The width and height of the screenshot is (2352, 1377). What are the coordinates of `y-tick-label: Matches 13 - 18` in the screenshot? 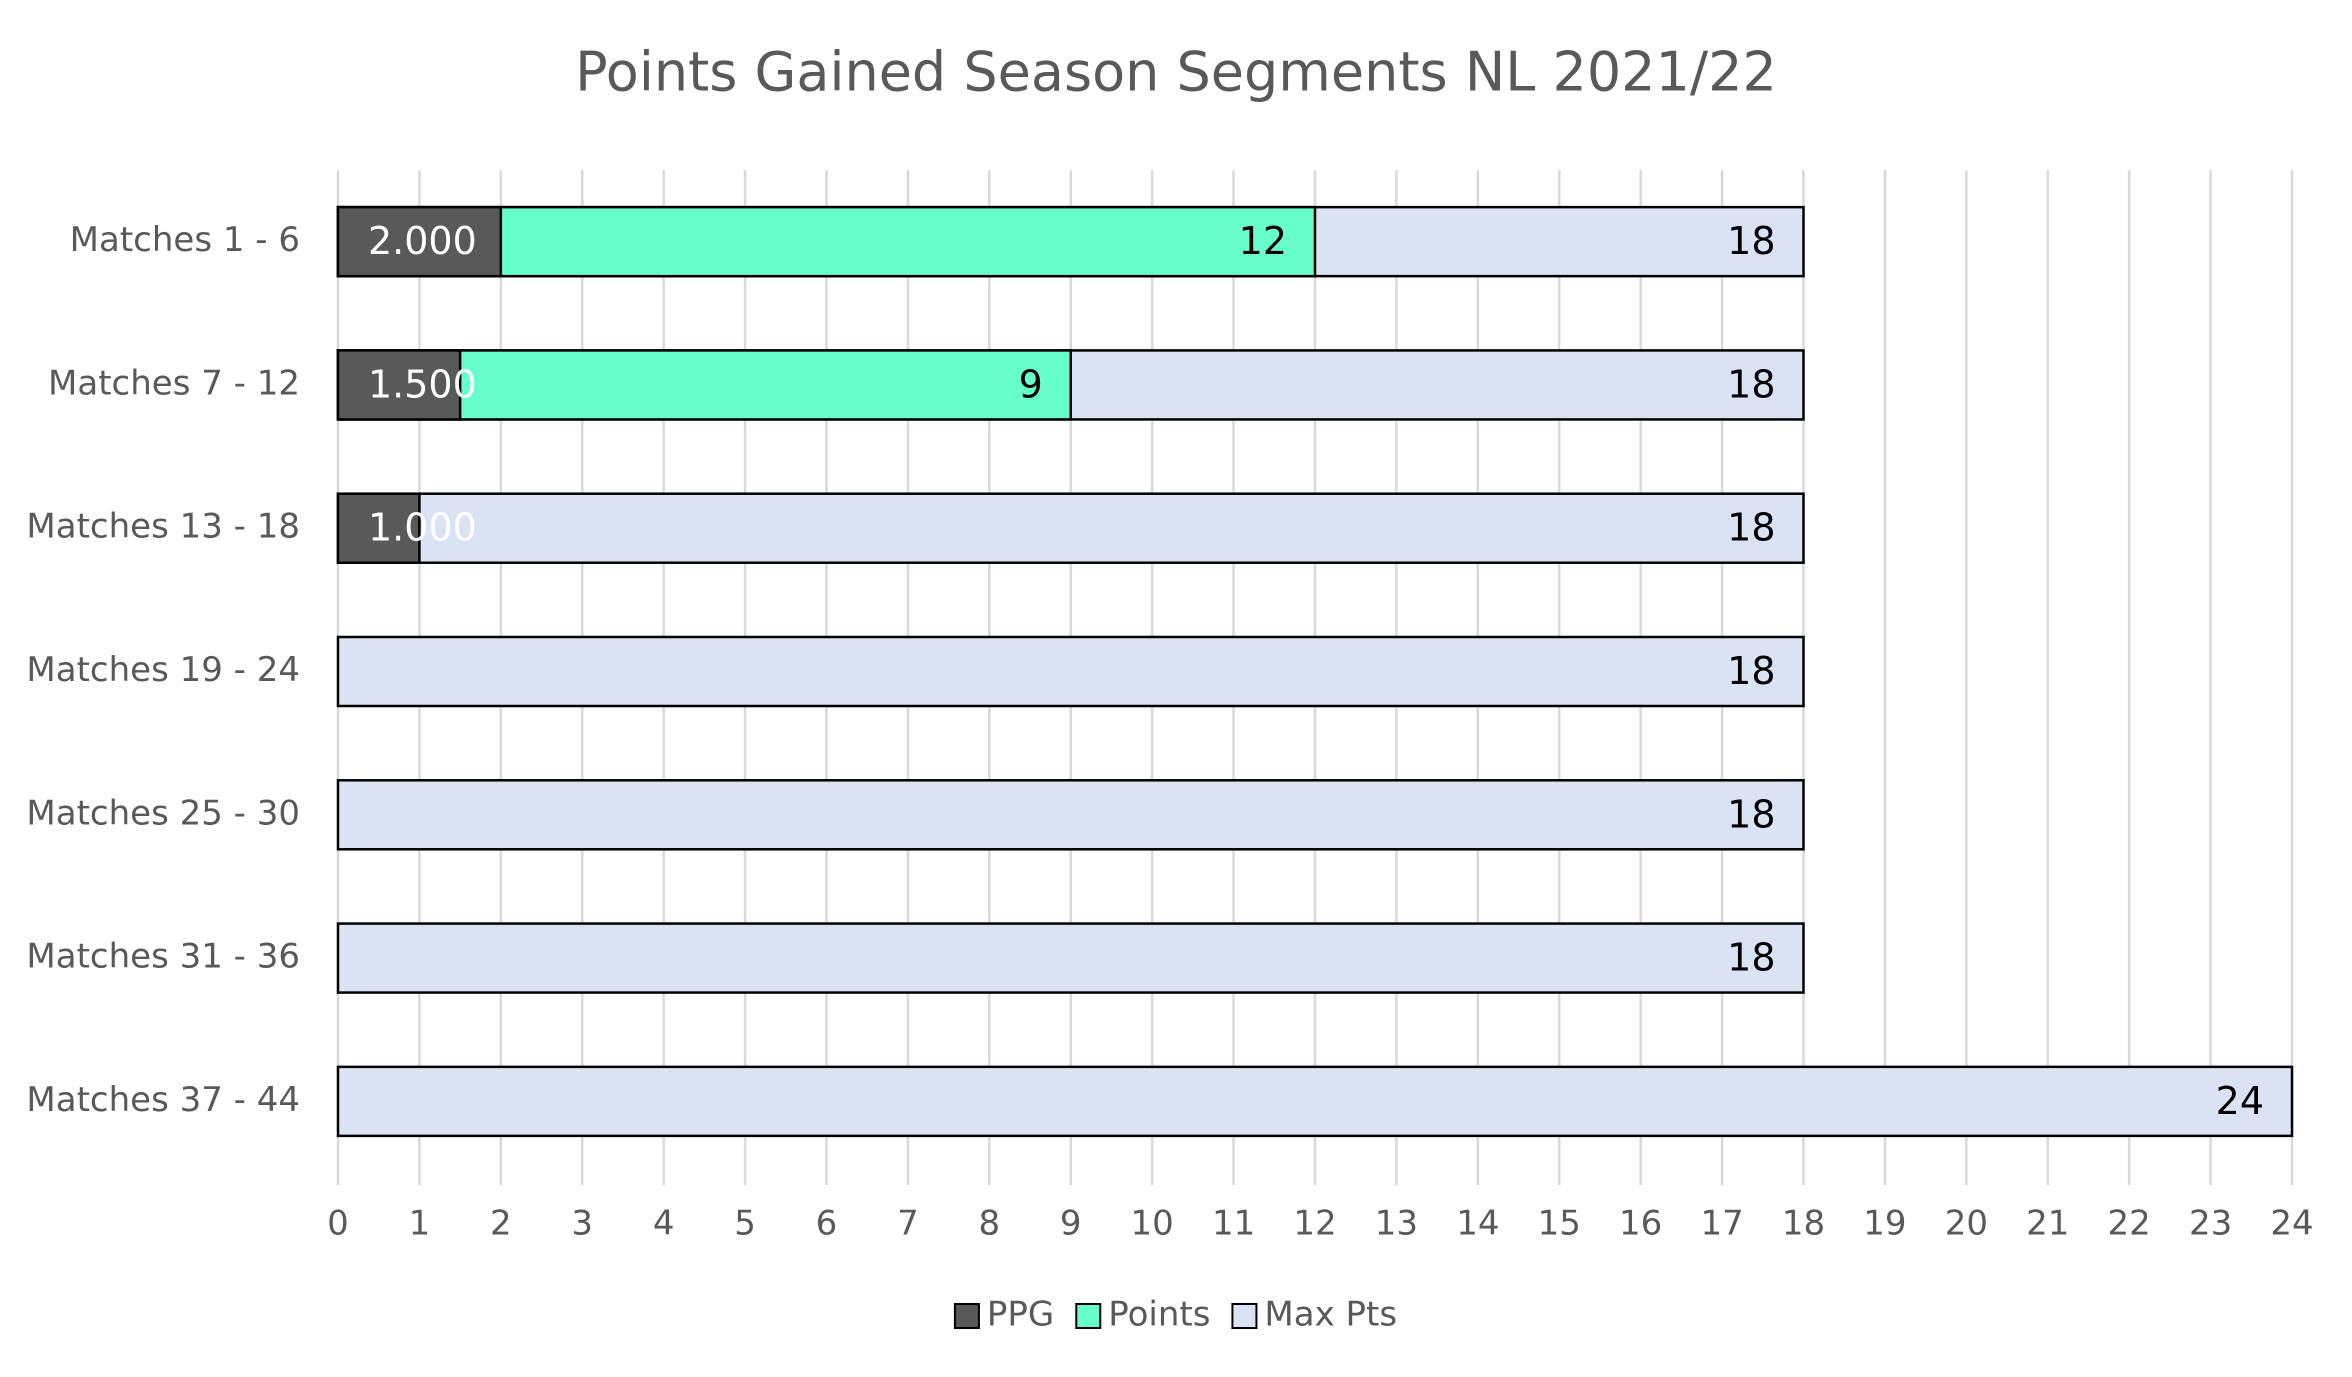 It's located at (163, 527).